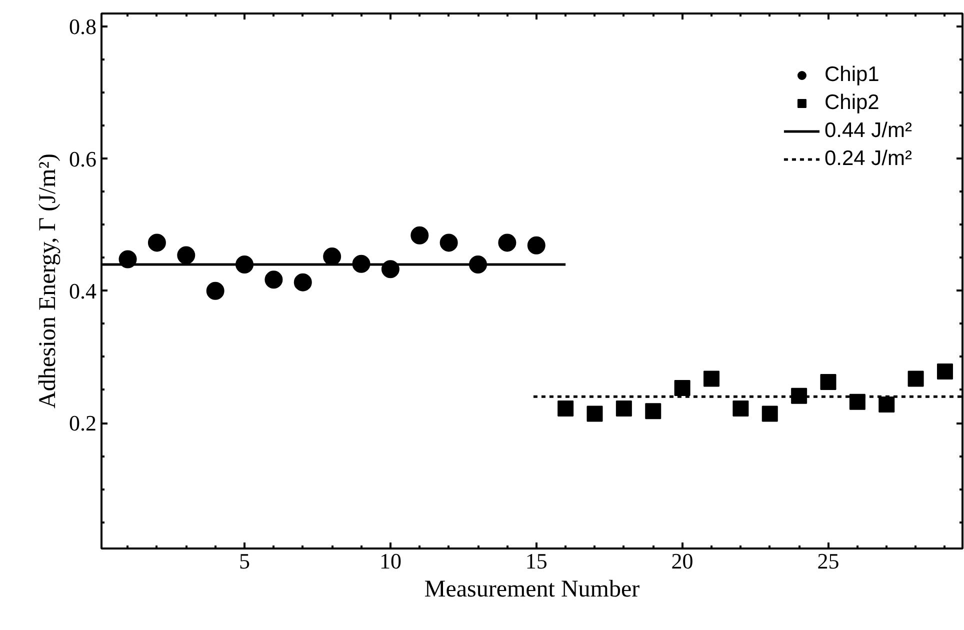 This screenshot has width=964, height=630. I want to click on x-axis-title: Measurement Number, so click(532, 589).